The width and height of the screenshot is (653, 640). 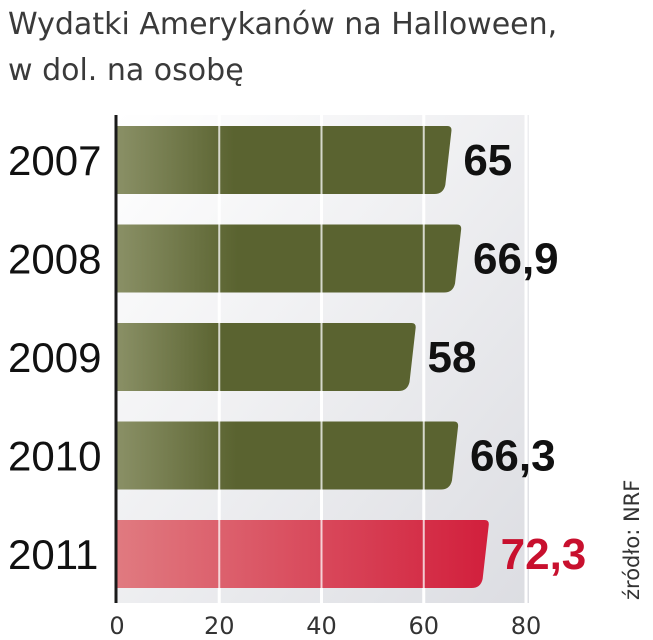 What do you see at coordinates (54, 357) in the screenshot?
I see `category-label: 2009` at bounding box center [54, 357].